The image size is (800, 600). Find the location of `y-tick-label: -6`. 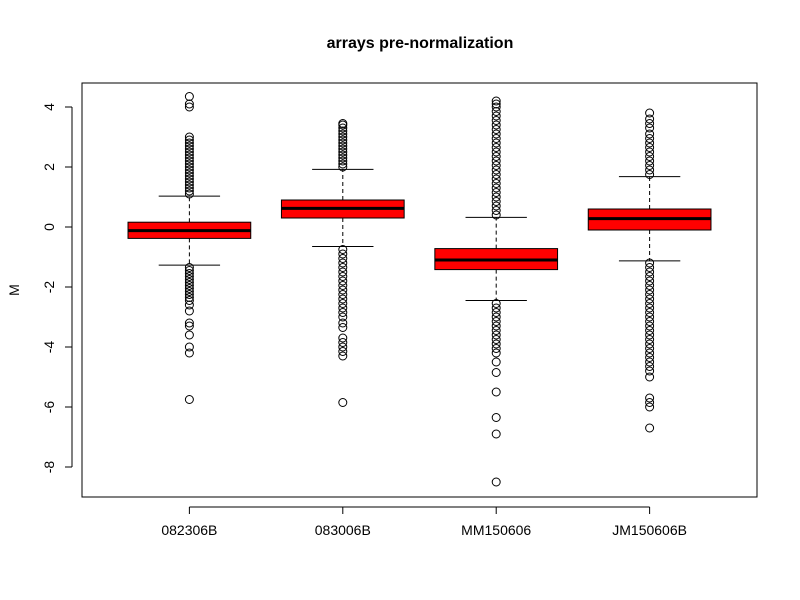

y-tick-label: -6 is located at coordinates (49, 407).